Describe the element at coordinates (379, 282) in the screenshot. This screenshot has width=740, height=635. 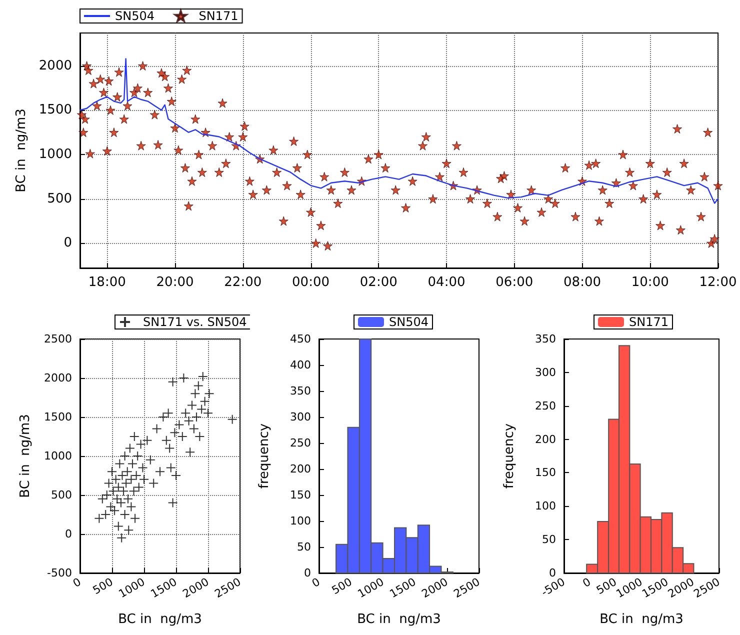
I see `x-tick-label: 02:00` at that location.